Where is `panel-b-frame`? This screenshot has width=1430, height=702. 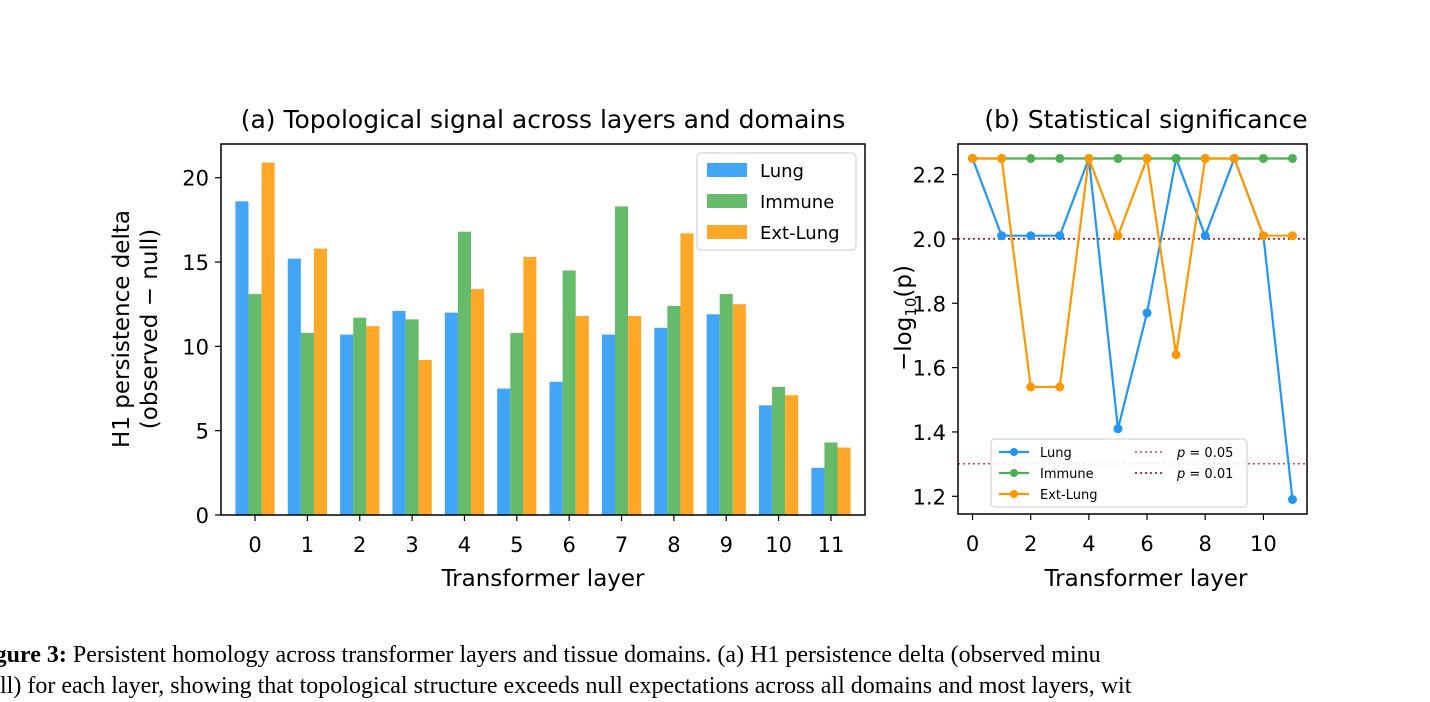 panel-b-frame is located at coordinates (1132, 329).